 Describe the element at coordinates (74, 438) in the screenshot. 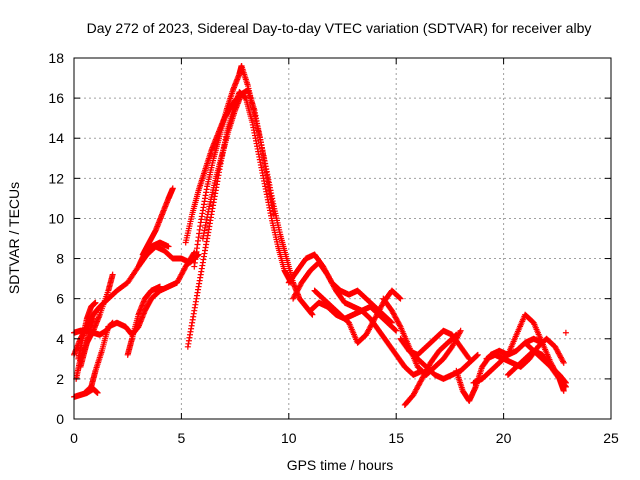

I see `x-tick-label: 0` at that location.